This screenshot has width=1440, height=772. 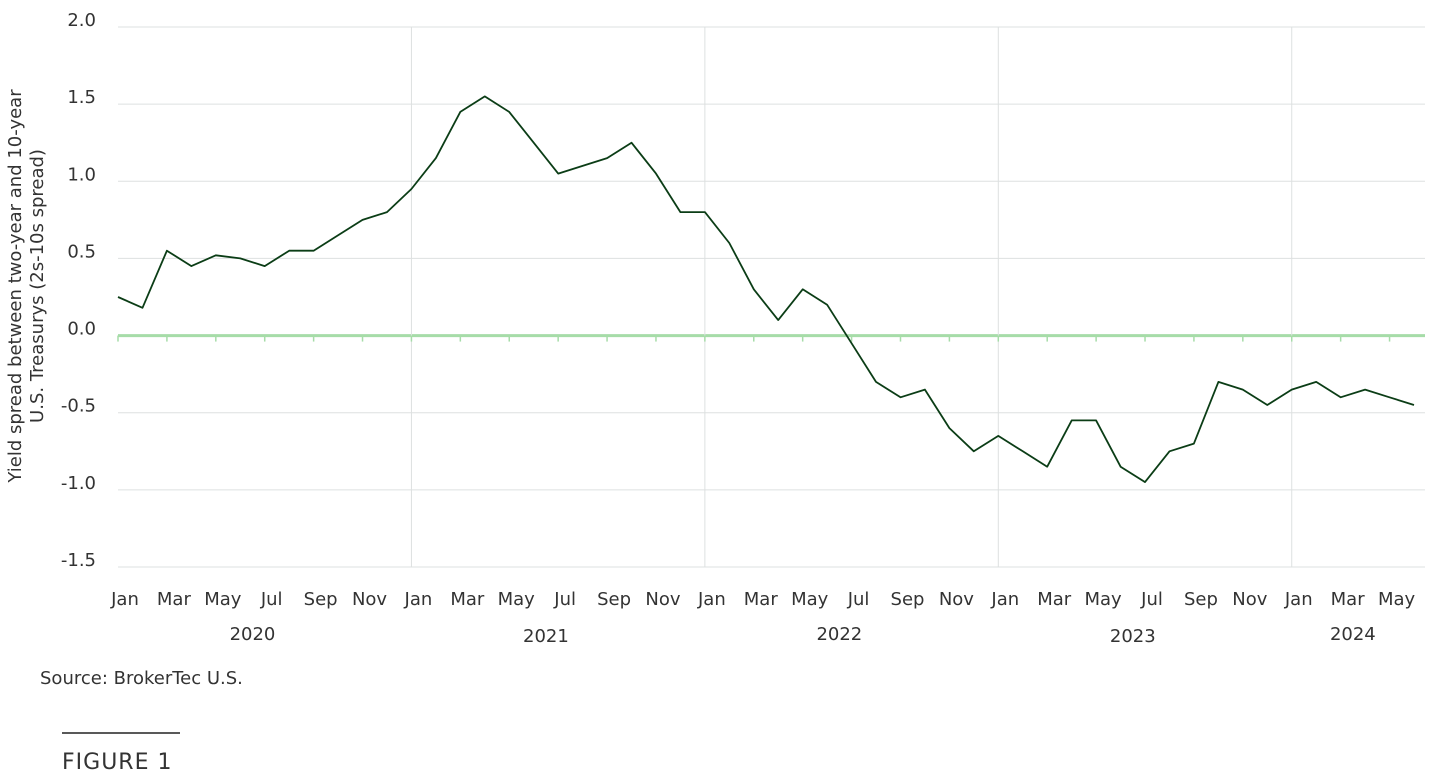 What do you see at coordinates (78, 406) in the screenshot?
I see `y-tick-label: -0.5` at bounding box center [78, 406].